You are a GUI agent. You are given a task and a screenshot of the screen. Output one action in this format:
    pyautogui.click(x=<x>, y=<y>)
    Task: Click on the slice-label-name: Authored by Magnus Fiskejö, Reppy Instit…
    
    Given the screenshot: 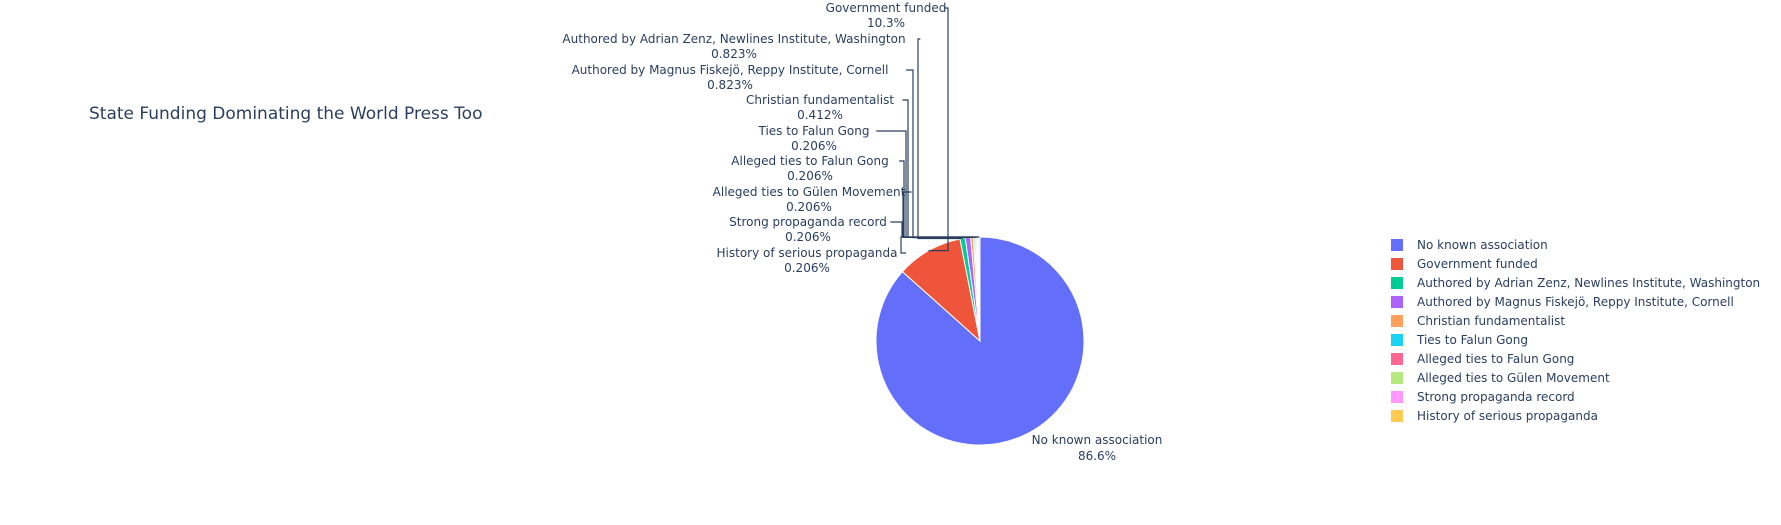 What is the action you would take?
    pyautogui.click(x=730, y=70)
    